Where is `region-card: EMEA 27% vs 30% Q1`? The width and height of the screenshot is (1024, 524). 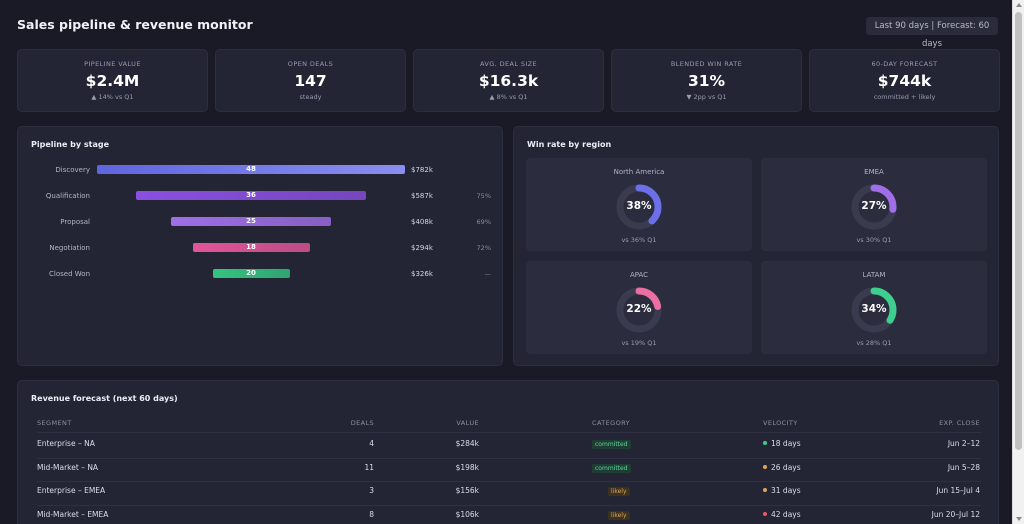 region-card: EMEA 27% vs 30% Q1 is located at coordinates (874, 204).